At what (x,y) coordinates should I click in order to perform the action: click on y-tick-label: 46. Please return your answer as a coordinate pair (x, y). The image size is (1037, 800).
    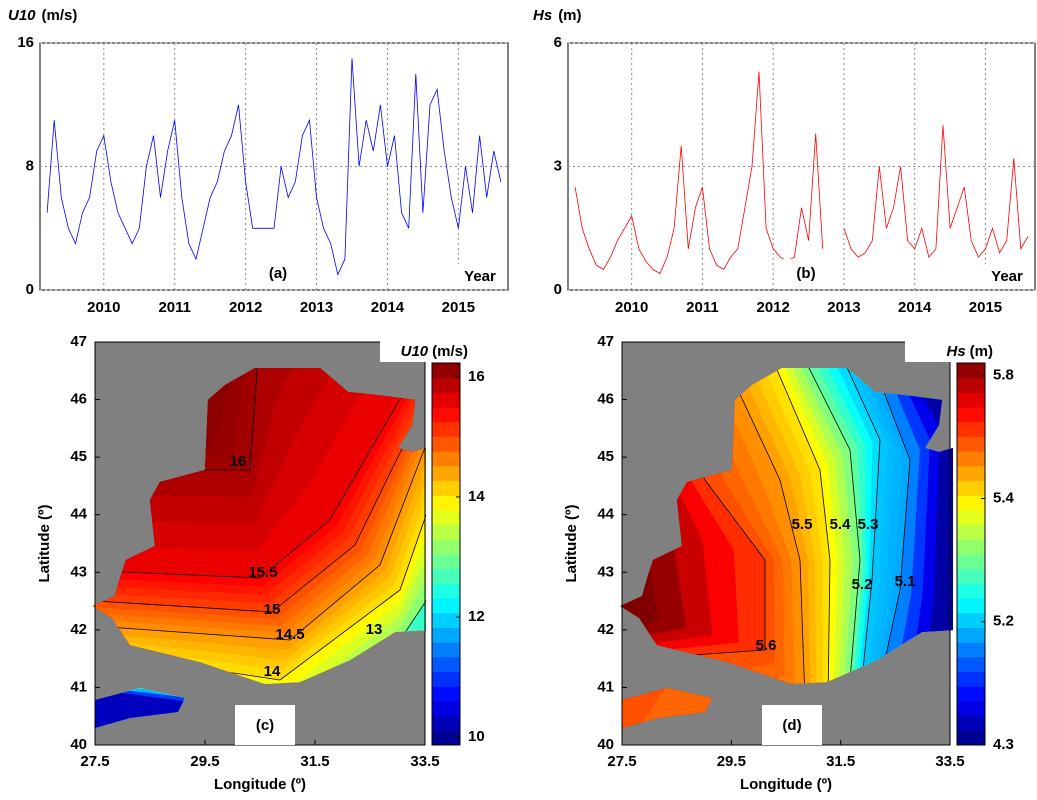
    Looking at the image, I should click on (78, 399).